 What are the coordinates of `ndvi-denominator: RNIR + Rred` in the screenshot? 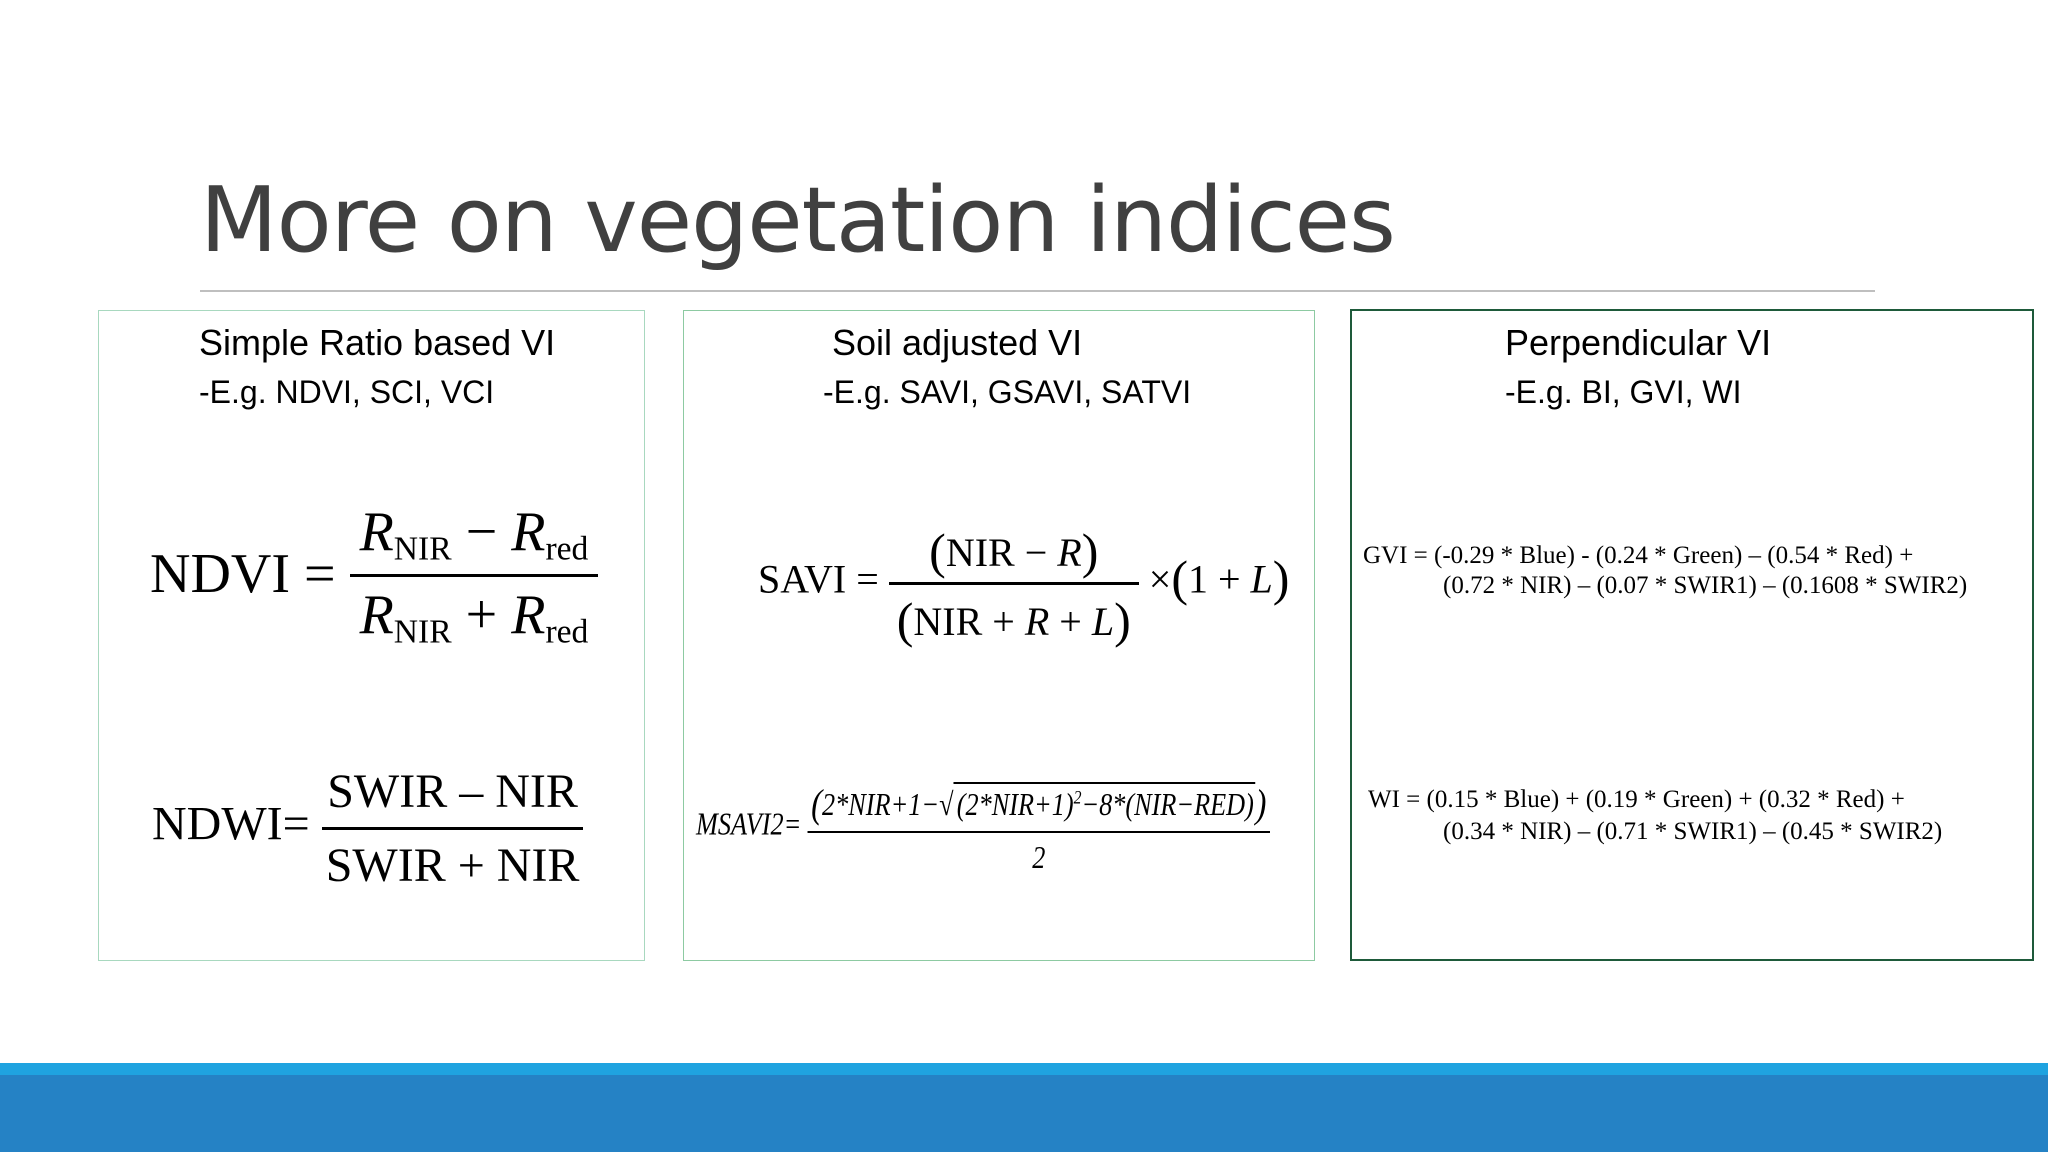 It's located at (474, 617).